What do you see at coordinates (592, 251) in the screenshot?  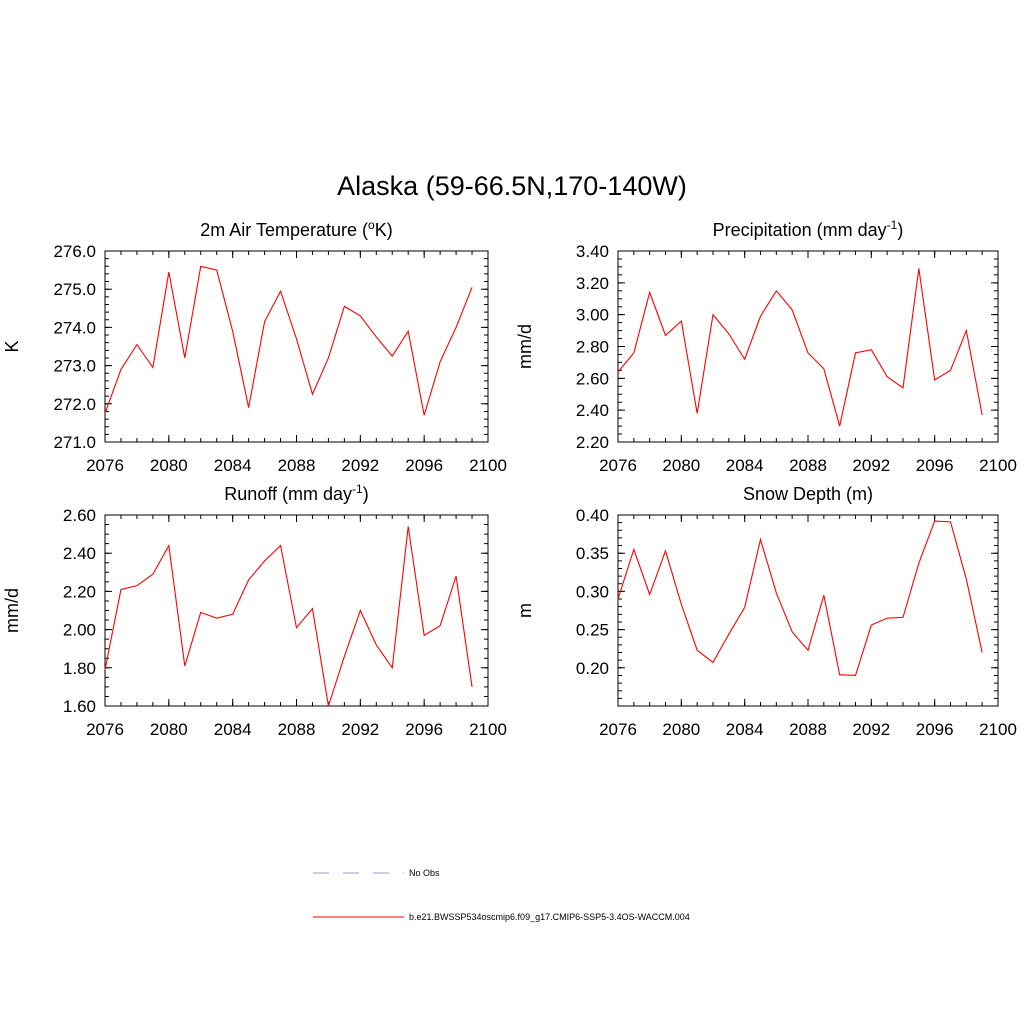 I see `y-tick-label: 3.40` at bounding box center [592, 251].